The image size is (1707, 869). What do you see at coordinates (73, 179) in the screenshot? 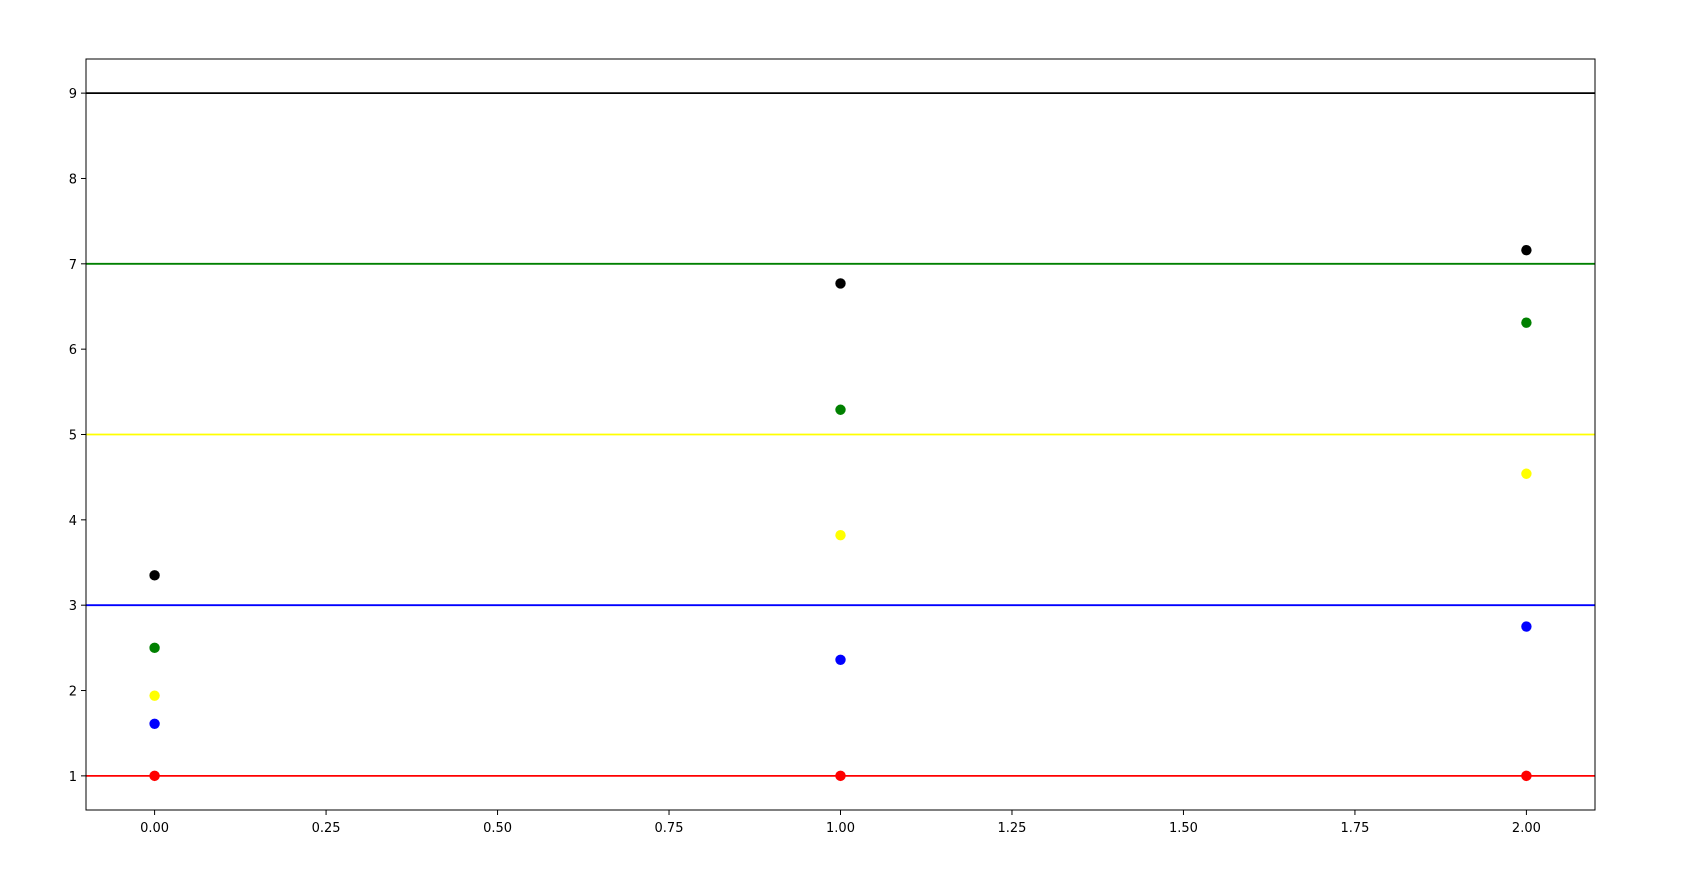
I see `y-tick-label: 8` at bounding box center [73, 179].